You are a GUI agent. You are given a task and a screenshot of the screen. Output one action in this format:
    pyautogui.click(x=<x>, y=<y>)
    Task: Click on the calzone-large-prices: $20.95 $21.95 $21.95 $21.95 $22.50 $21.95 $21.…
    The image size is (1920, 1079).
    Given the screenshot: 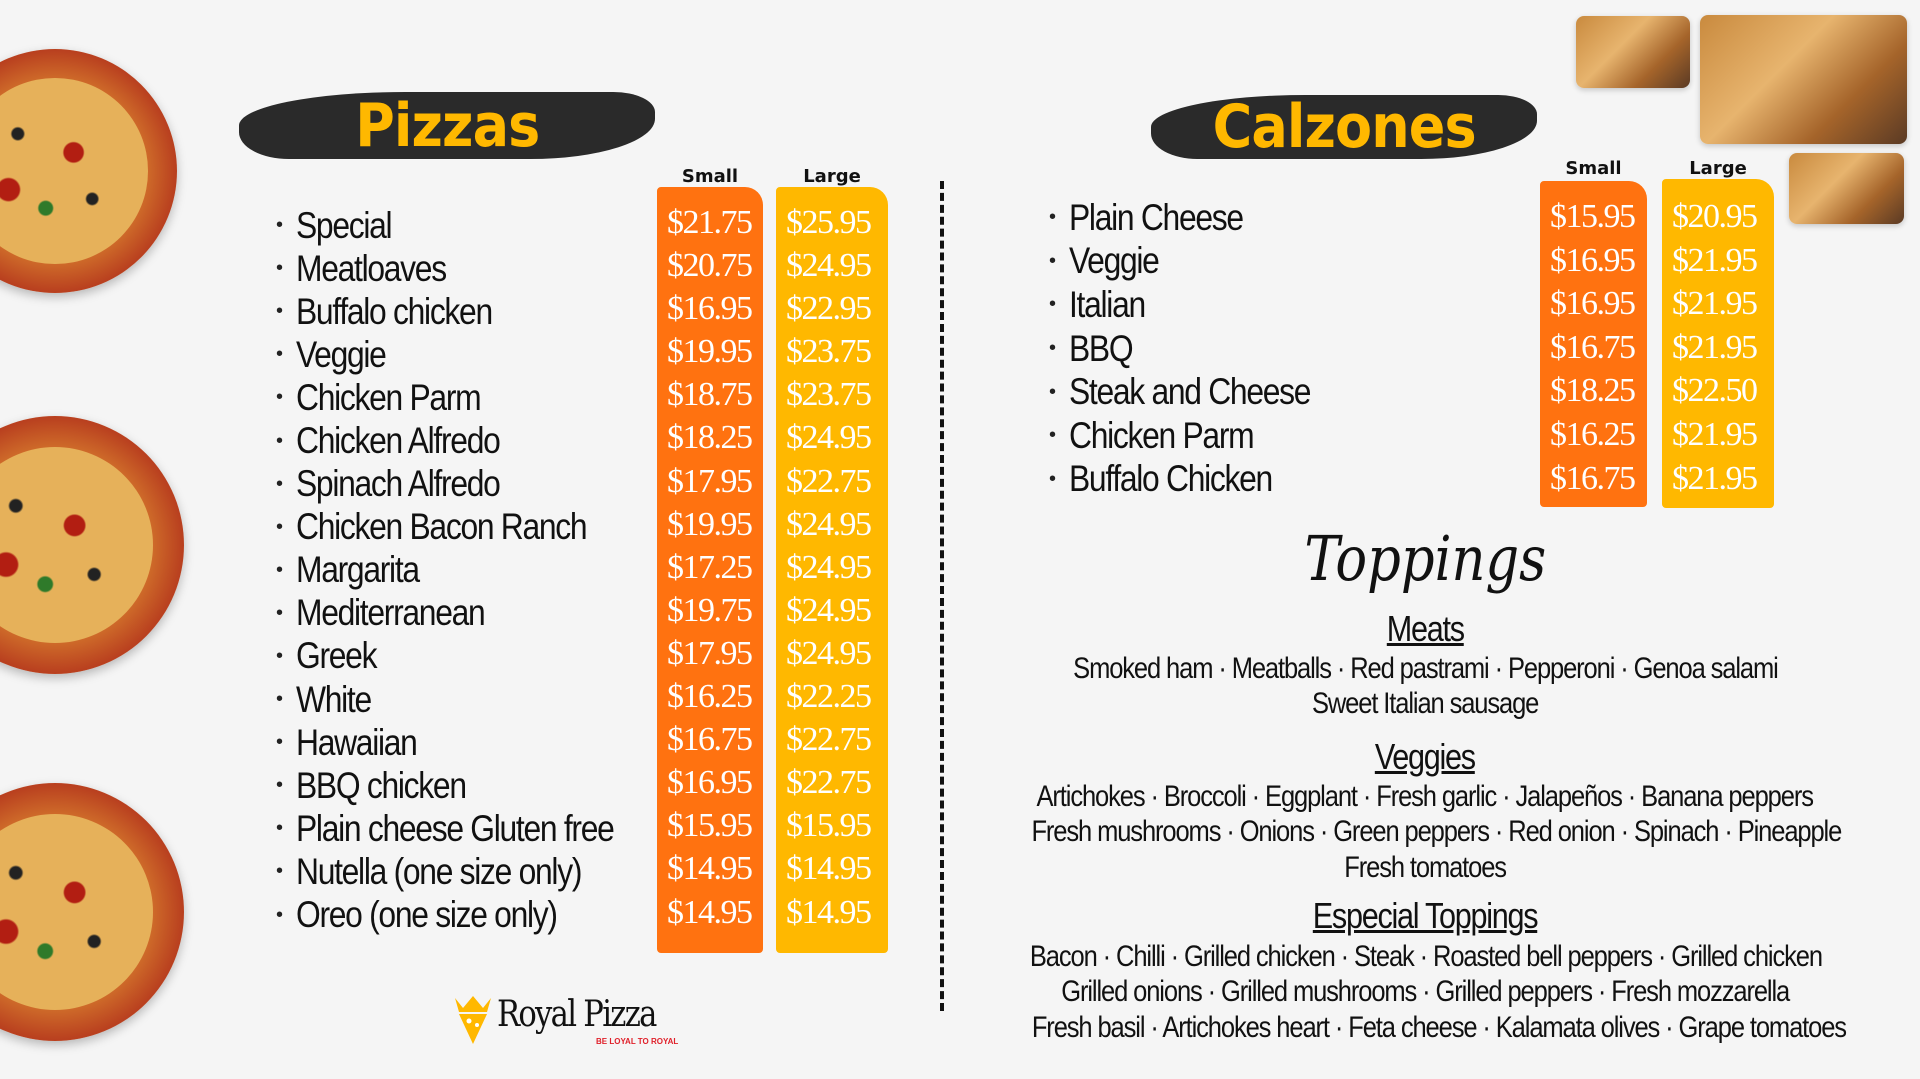 What is the action you would take?
    pyautogui.click(x=1718, y=343)
    